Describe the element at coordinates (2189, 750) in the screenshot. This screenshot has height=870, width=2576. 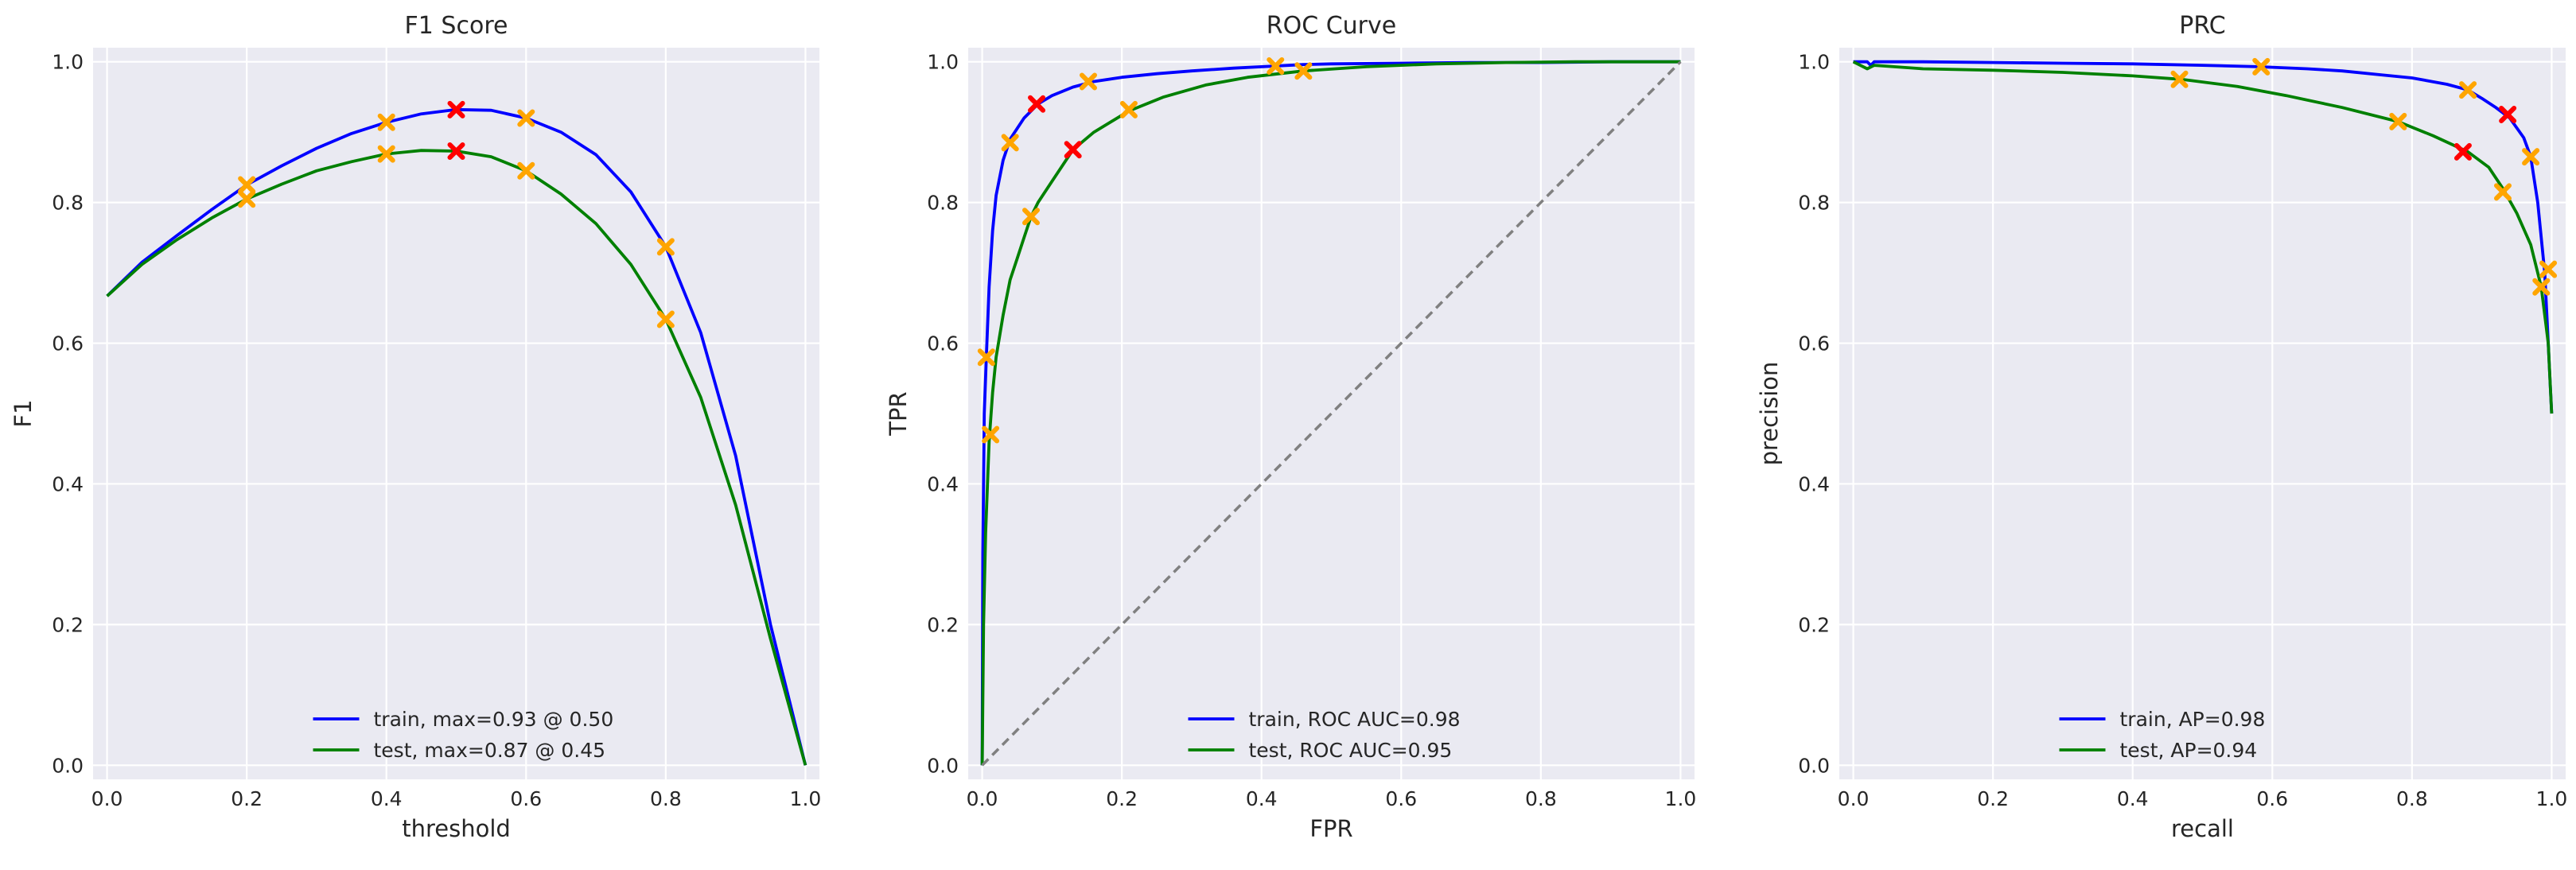
I see `legend-label: test, AP=0.94` at that location.